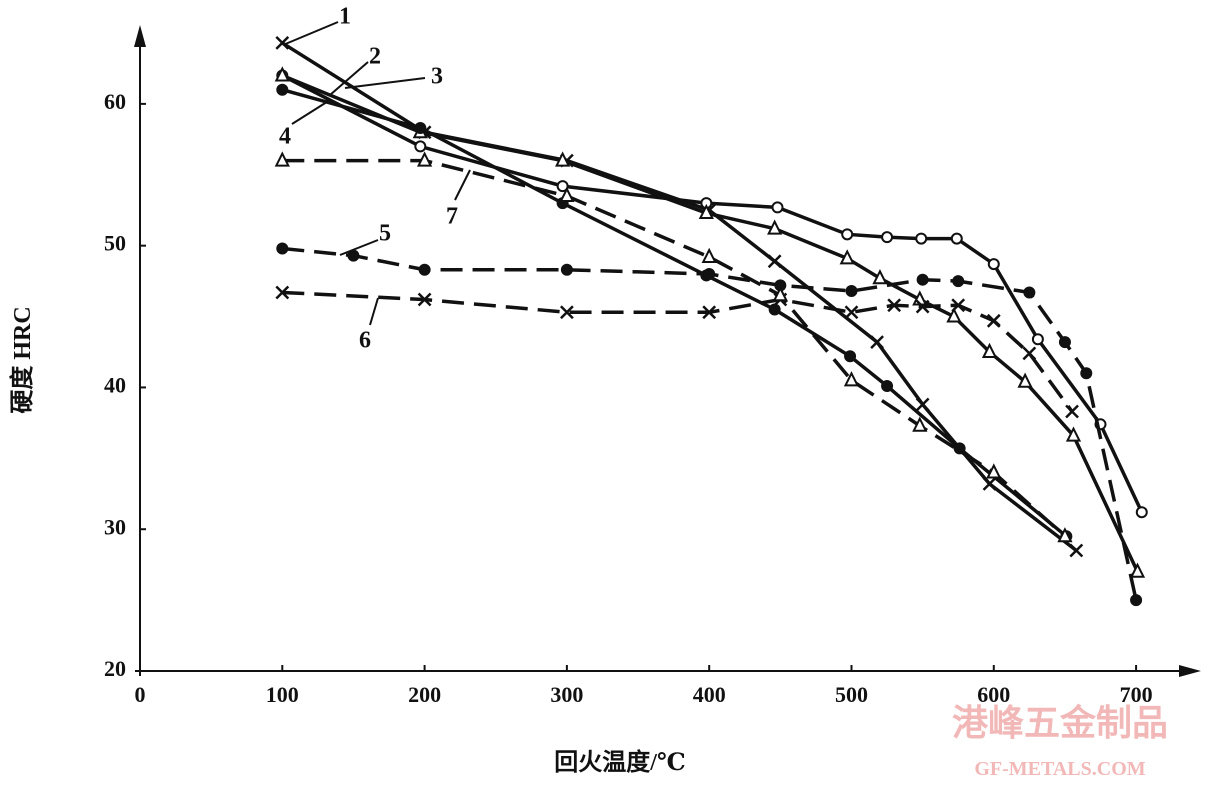 Image resolution: width=1223 pixels, height=812 pixels. Describe the element at coordinates (678, 351) in the screenshot. I see `series-line` at that location.